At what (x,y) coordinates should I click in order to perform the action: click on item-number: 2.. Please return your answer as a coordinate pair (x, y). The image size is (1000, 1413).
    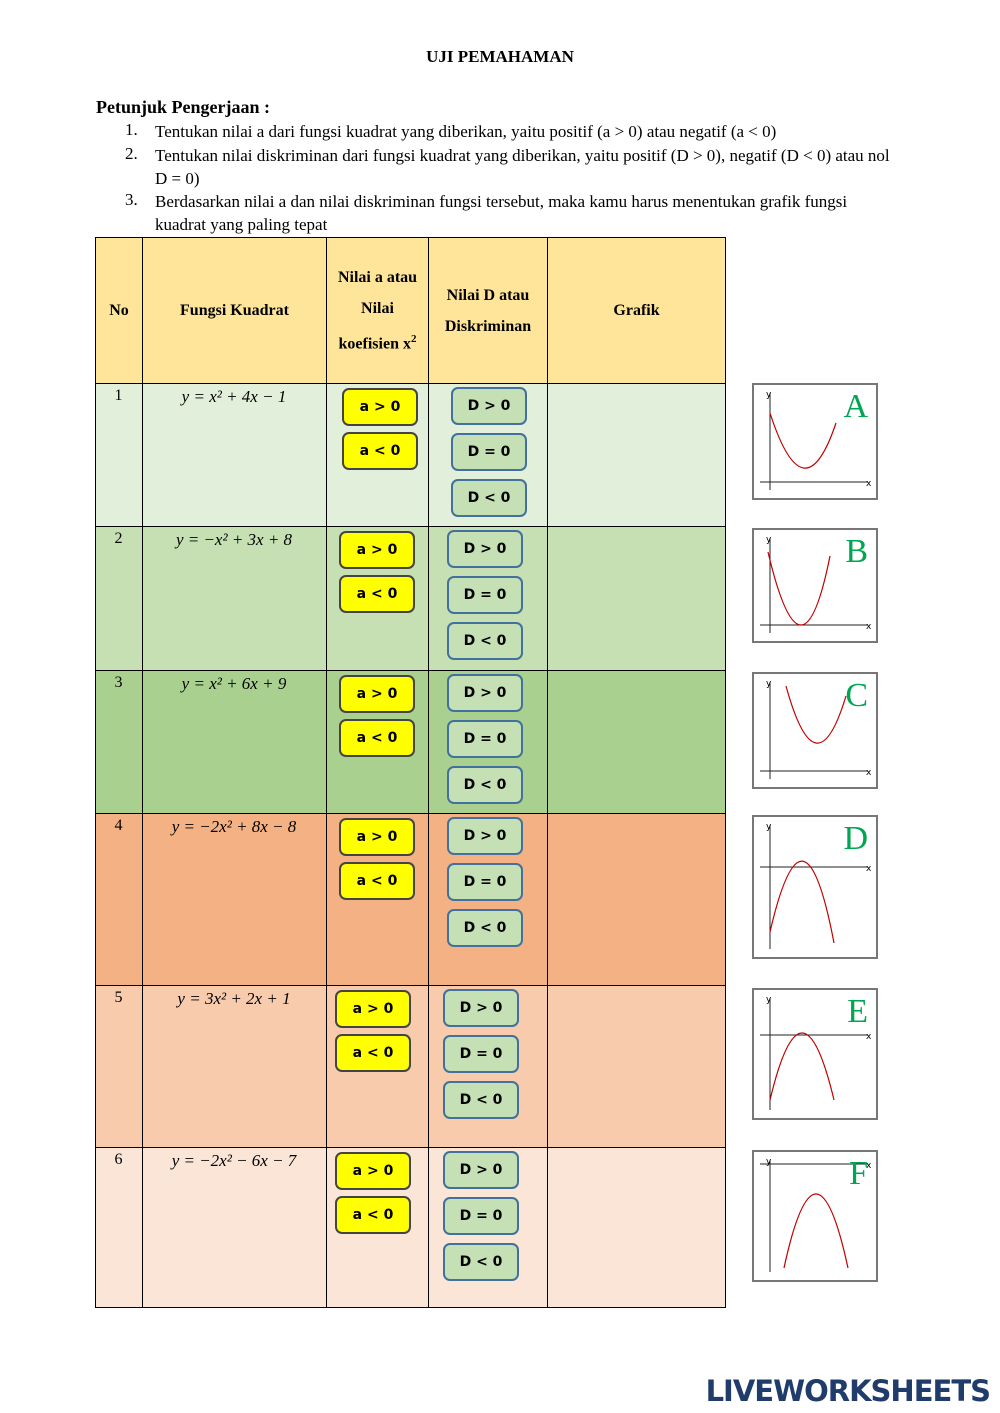
    Looking at the image, I should click on (131, 153).